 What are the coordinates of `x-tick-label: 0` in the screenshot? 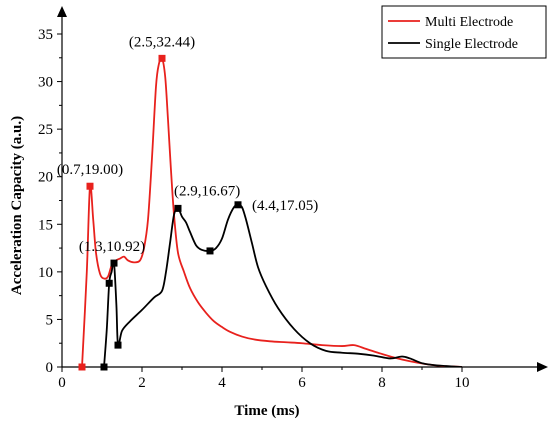 It's located at (62, 383).